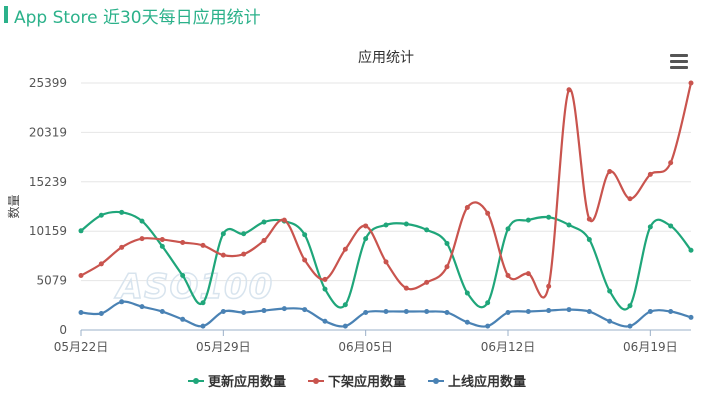  Describe the element at coordinates (51, 281) in the screenshot. I see `y-tick-label: 5079` at that location.